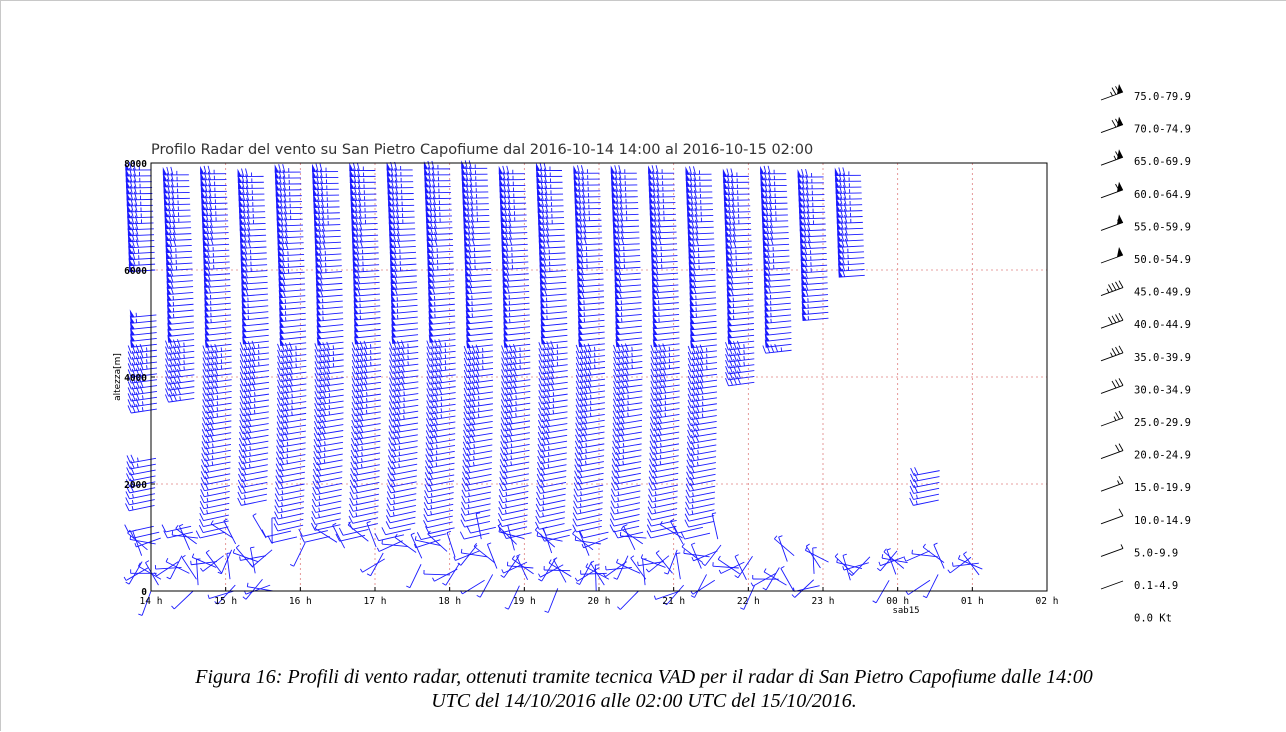 The width and height of the screenshot is (1286, 732). Describe the element at coordinates (132, 313) in the screenshot. I see `barb-pennant` at that location.